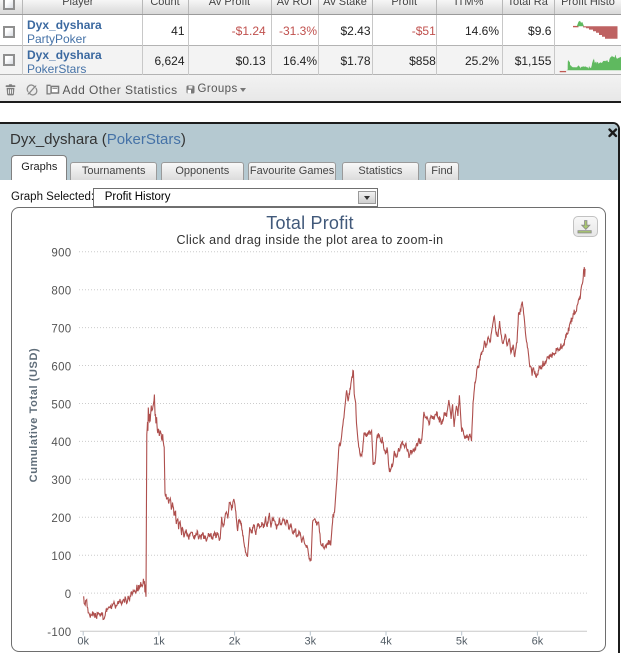  I want to click on svg-text: 100, so click(61, 557).